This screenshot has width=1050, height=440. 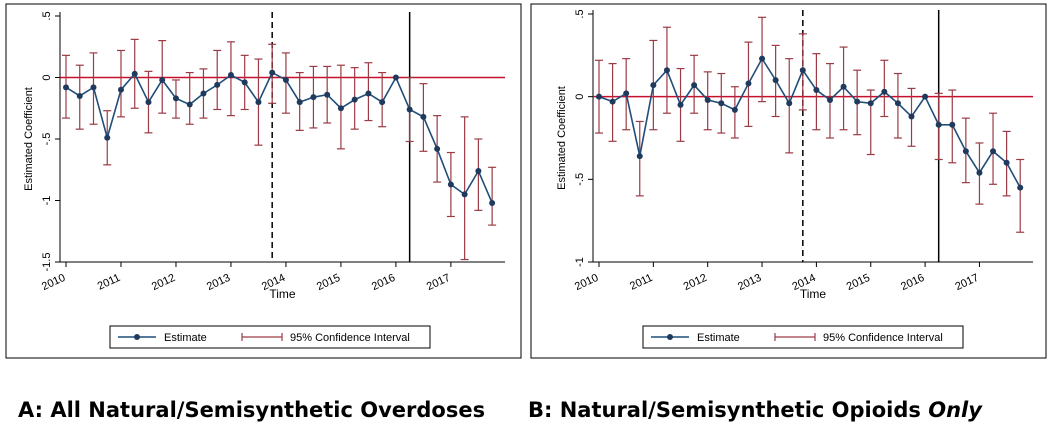 What do you see at coordinates (955, 410) in the screenshot?
I see `caption-b-italic: Only` at bounding box center [955, 410].